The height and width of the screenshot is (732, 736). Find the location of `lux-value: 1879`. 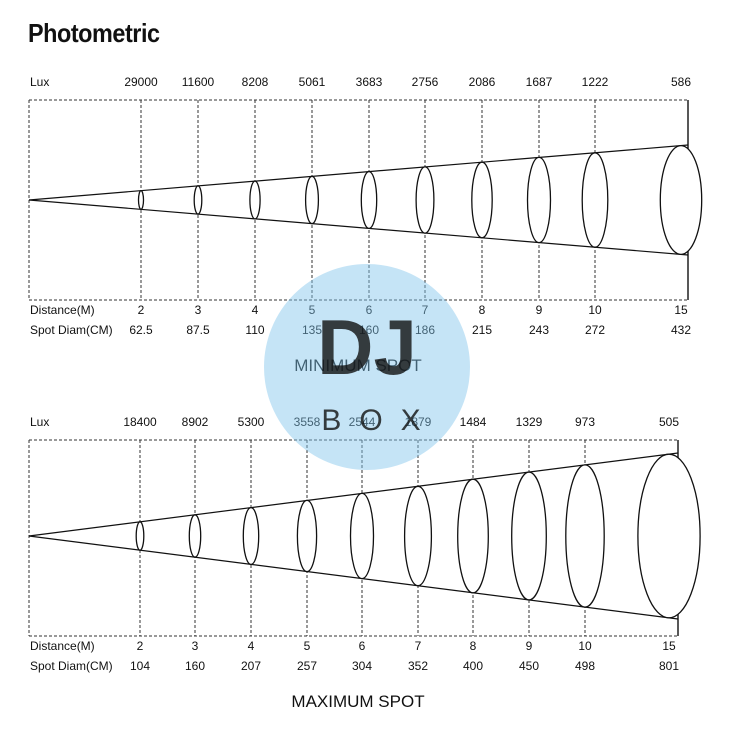

lux-value: 1879 is located at coordinates (418, 422).